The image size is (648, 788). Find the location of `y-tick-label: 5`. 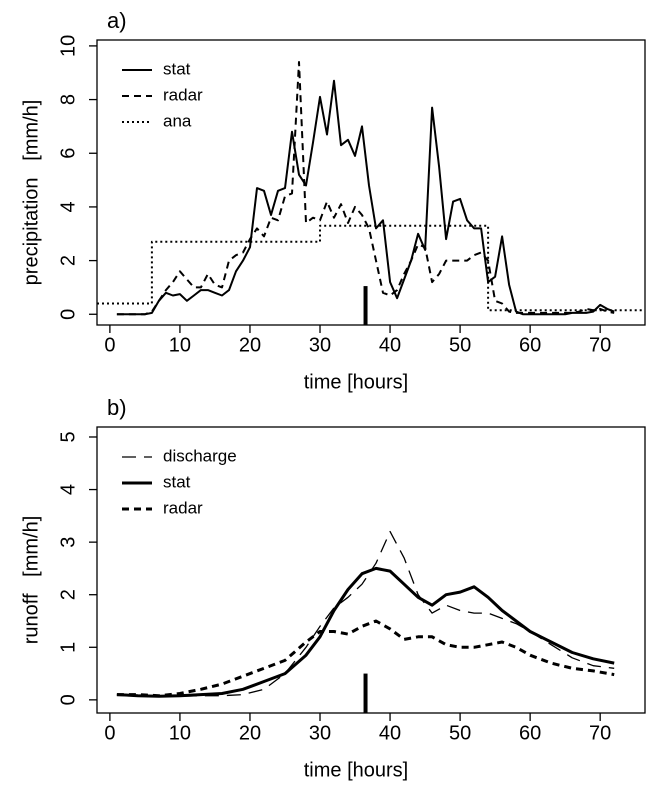

y-tick-label: 5 is located at coordinates (68, 436).